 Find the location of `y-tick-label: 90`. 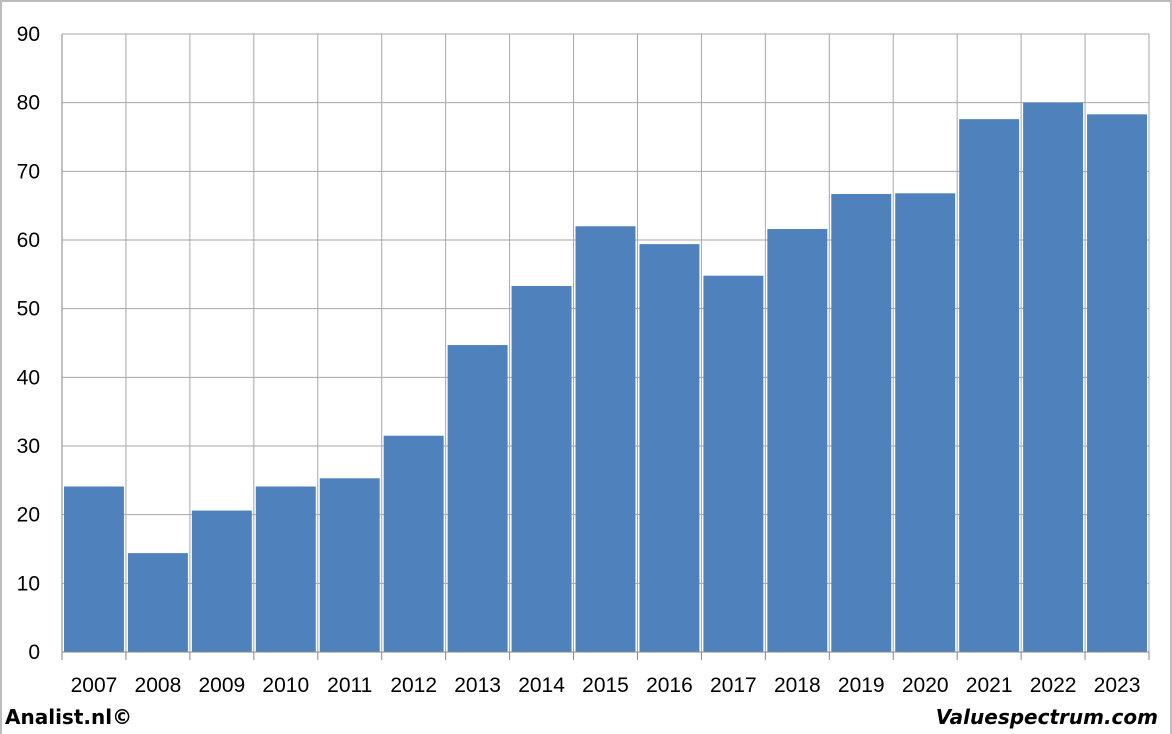

y-tick-label: 90 is located at coordinates (28, 34).